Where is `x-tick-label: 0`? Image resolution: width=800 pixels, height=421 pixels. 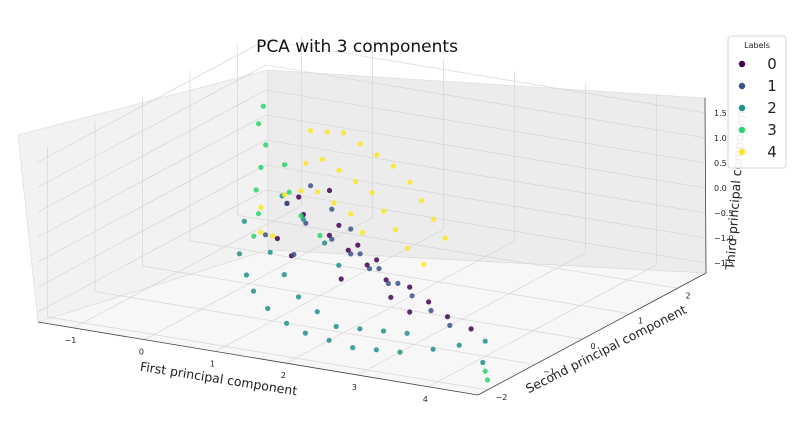
x-tick-label: 0 is located at coordinates (141, 352).